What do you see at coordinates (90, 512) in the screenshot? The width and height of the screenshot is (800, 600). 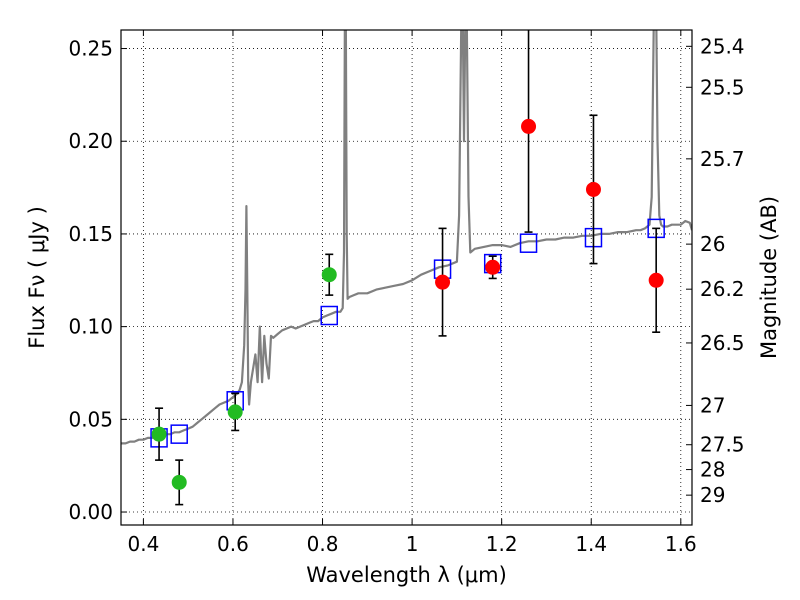 I see `y-tick-label: 0.00` at bounding box center [90, 512].